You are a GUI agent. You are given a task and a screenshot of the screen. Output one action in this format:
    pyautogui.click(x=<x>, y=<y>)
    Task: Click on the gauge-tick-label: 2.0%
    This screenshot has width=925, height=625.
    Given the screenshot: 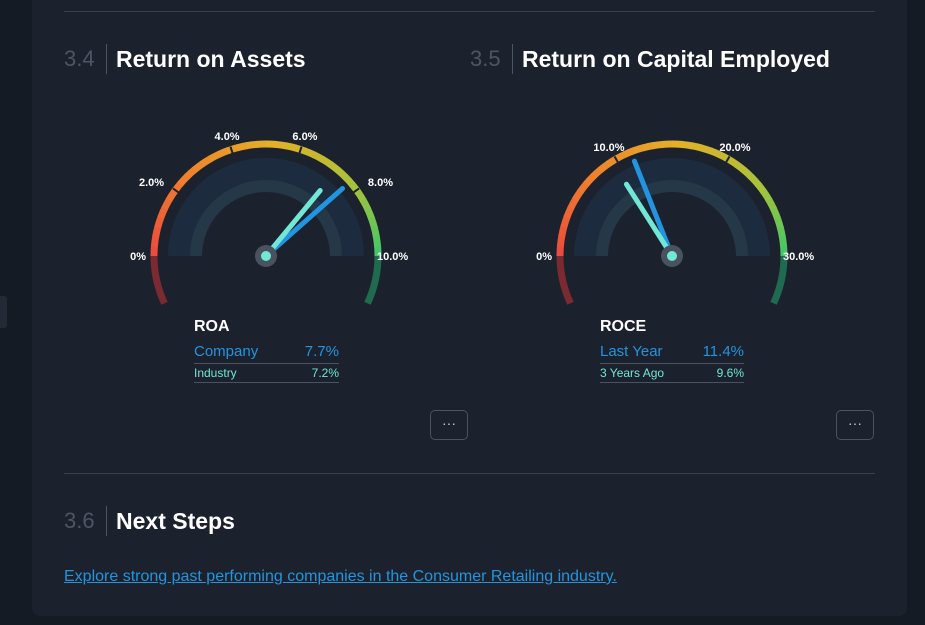 What is the action you would take?
    pyautogui.click(x=151, y=183)
    